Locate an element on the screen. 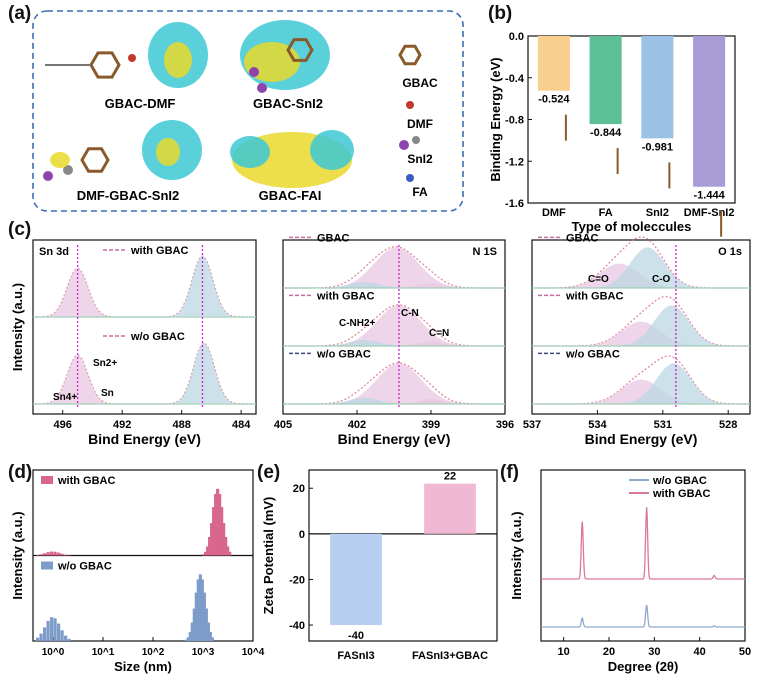  plot-frame-f is located at coordinates (643, 555).